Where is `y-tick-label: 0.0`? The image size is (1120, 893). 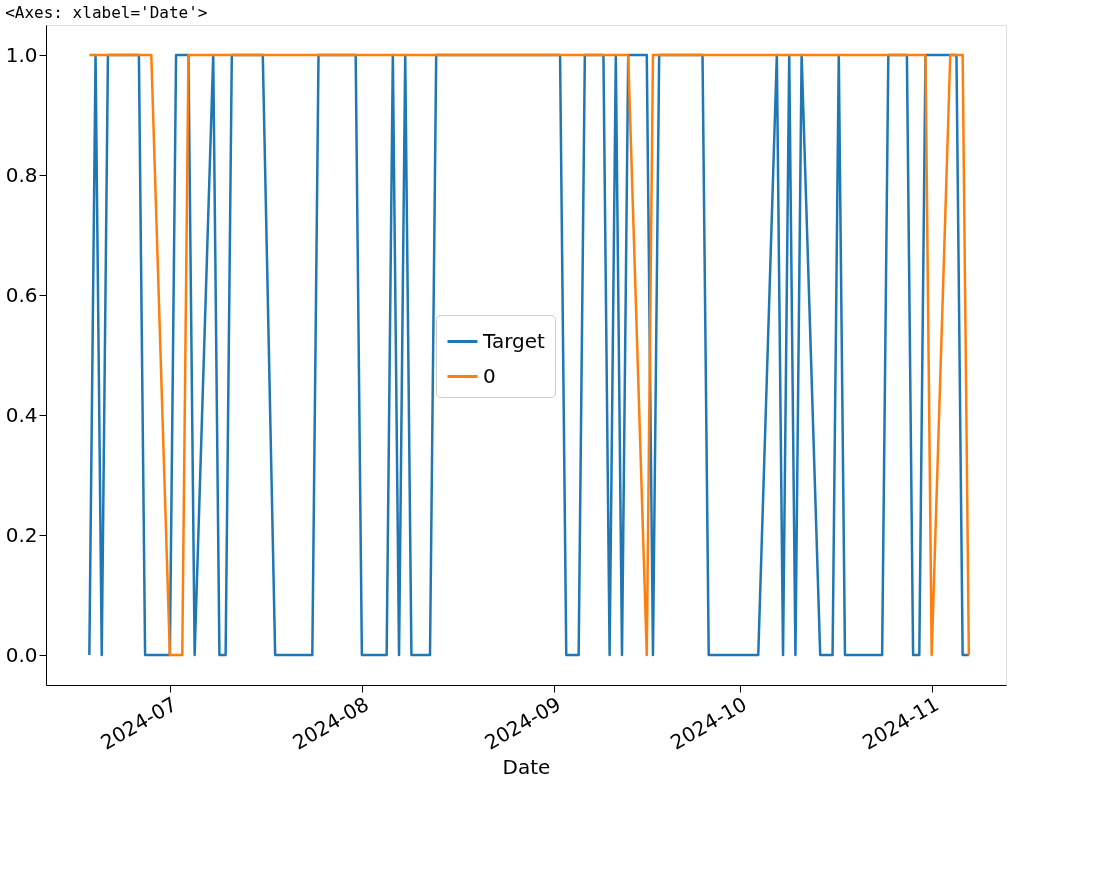
y-tick-label: 0.0 is located at coordinates (21, 654).